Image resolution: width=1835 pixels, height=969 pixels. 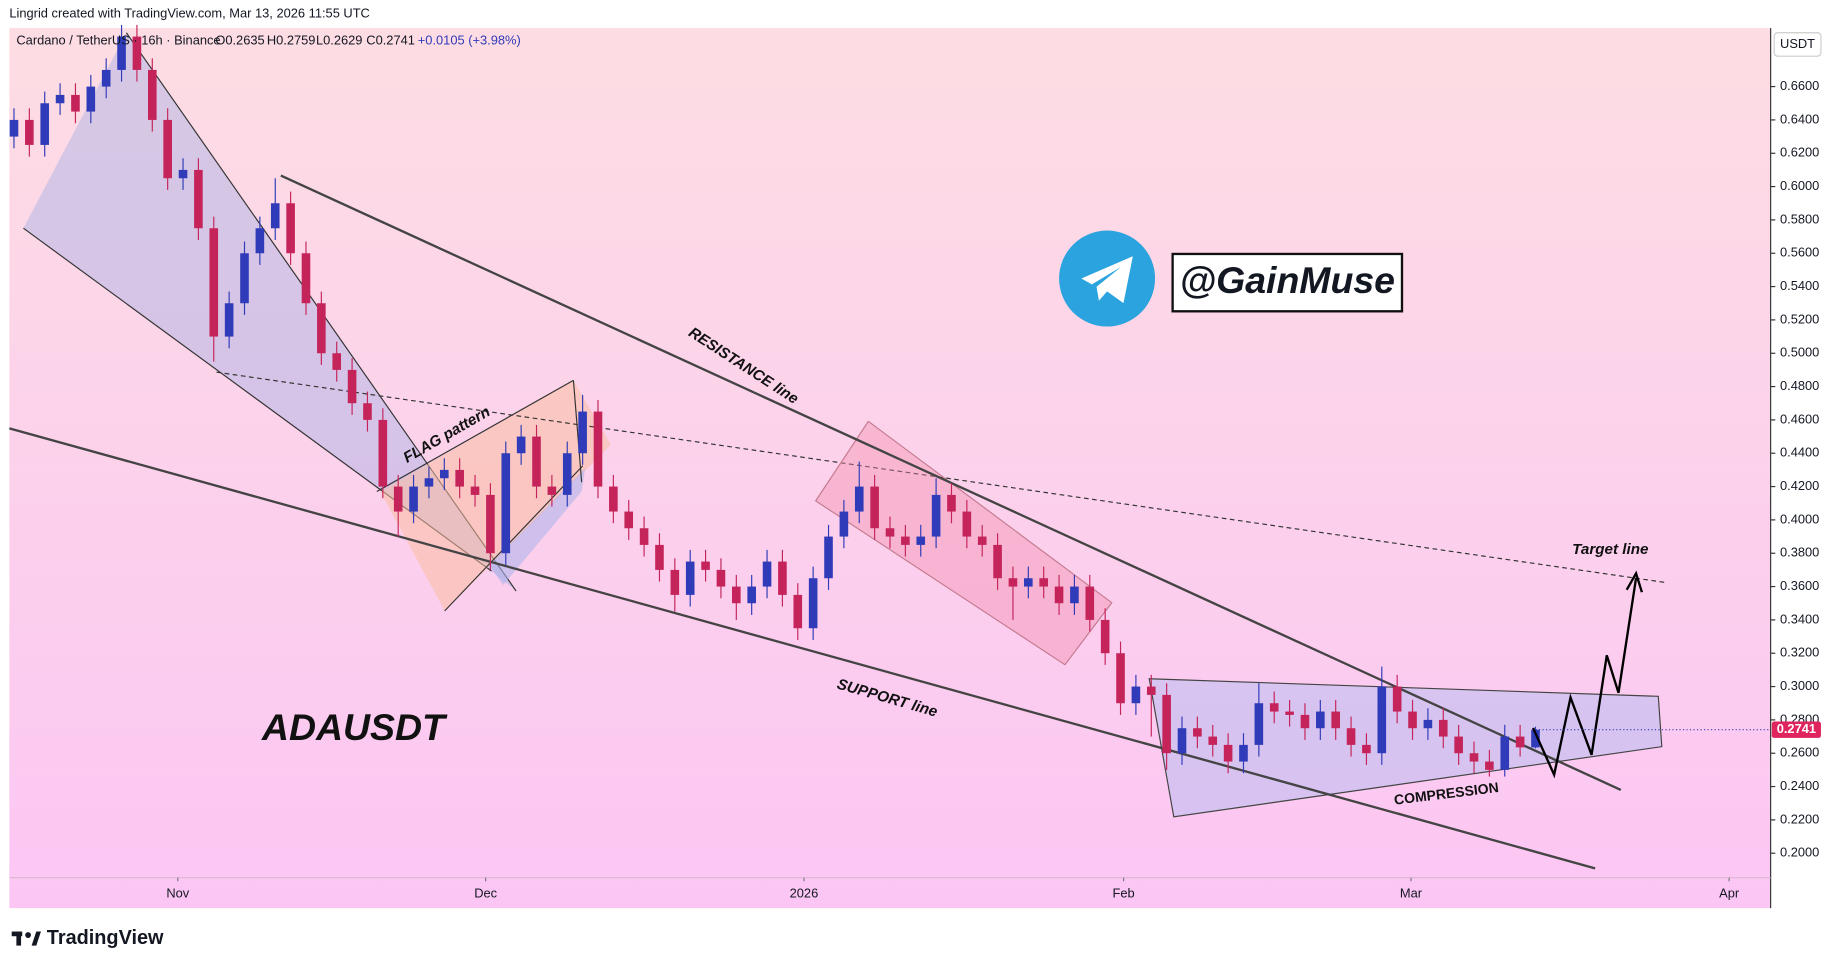 What do you see at coordinates (1799, 252) in the screenshot?
I see `y-tick-label: 0.5600` at bounding box center [1799, 252].